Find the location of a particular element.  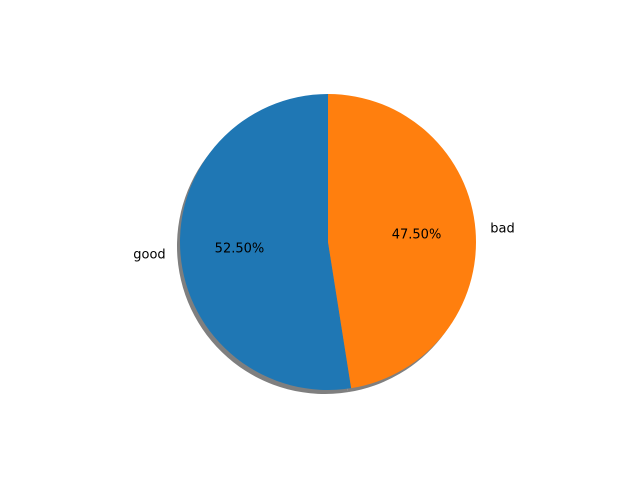

pie-label-bad: bad is located at coordinates (502, 229).